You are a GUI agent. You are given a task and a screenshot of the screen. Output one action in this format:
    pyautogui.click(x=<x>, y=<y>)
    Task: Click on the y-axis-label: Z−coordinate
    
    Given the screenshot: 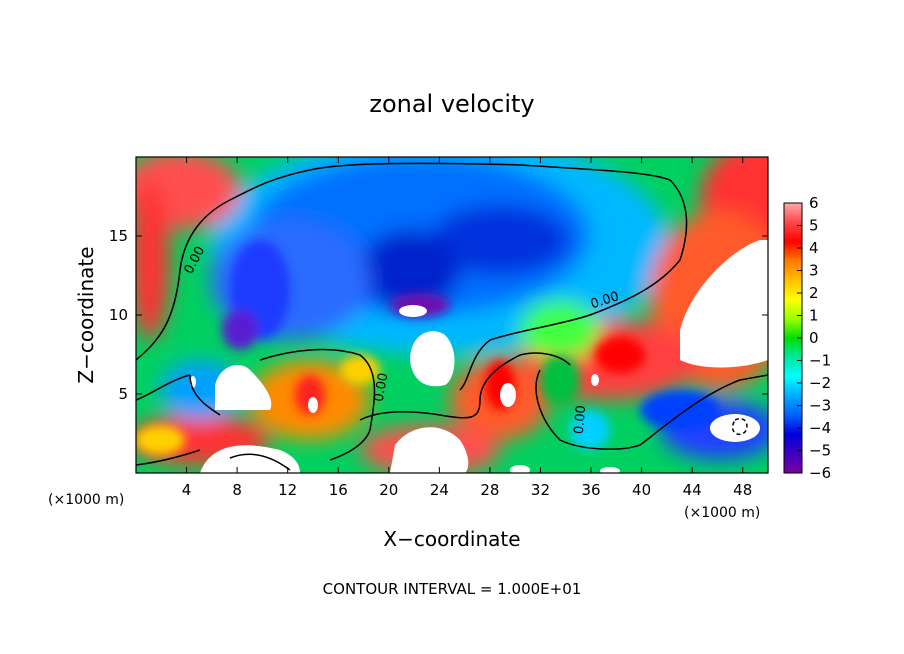 What is the action you would take?
    pyautogui.click(x=86, y=314)
    